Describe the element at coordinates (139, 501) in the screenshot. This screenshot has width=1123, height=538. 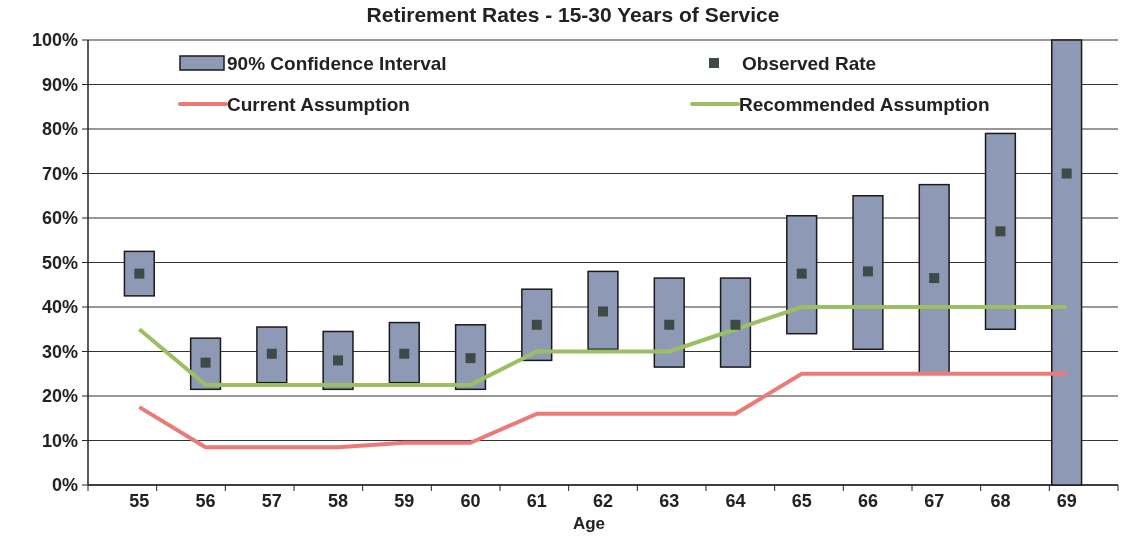
I see `x-tick-label: 55` at that location.